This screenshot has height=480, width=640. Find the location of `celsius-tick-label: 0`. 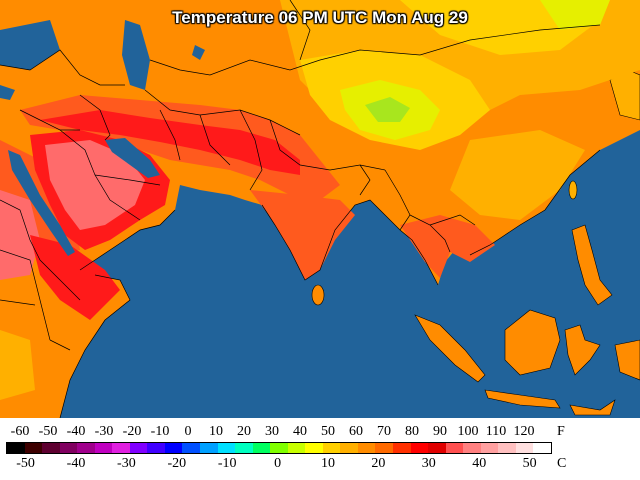

celsius-tick-label: 0 is located at coordinates (278, 463).